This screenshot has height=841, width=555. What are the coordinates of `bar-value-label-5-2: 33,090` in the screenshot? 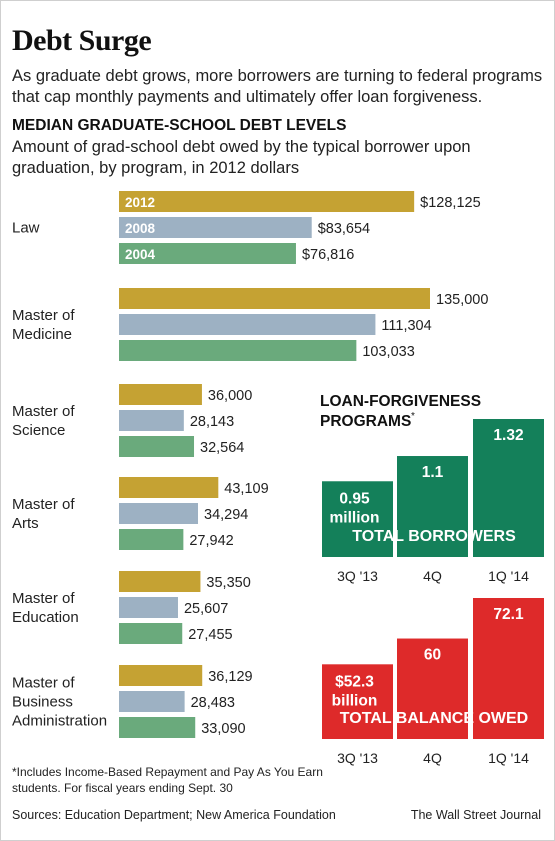 It's located at (223, 729).